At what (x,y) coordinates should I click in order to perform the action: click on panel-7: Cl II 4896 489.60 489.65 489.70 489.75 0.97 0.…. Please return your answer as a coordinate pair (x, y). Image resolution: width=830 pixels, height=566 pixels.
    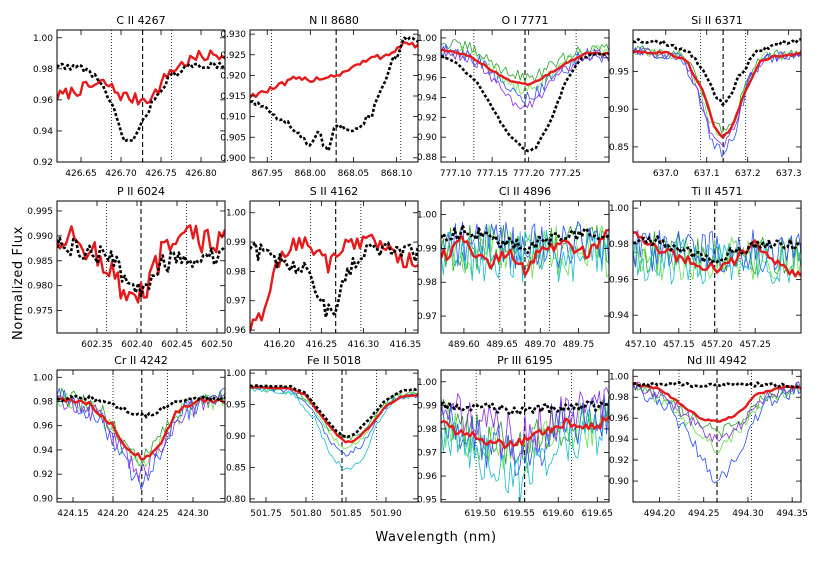
    Looking at the image, I should click on (513, 267).